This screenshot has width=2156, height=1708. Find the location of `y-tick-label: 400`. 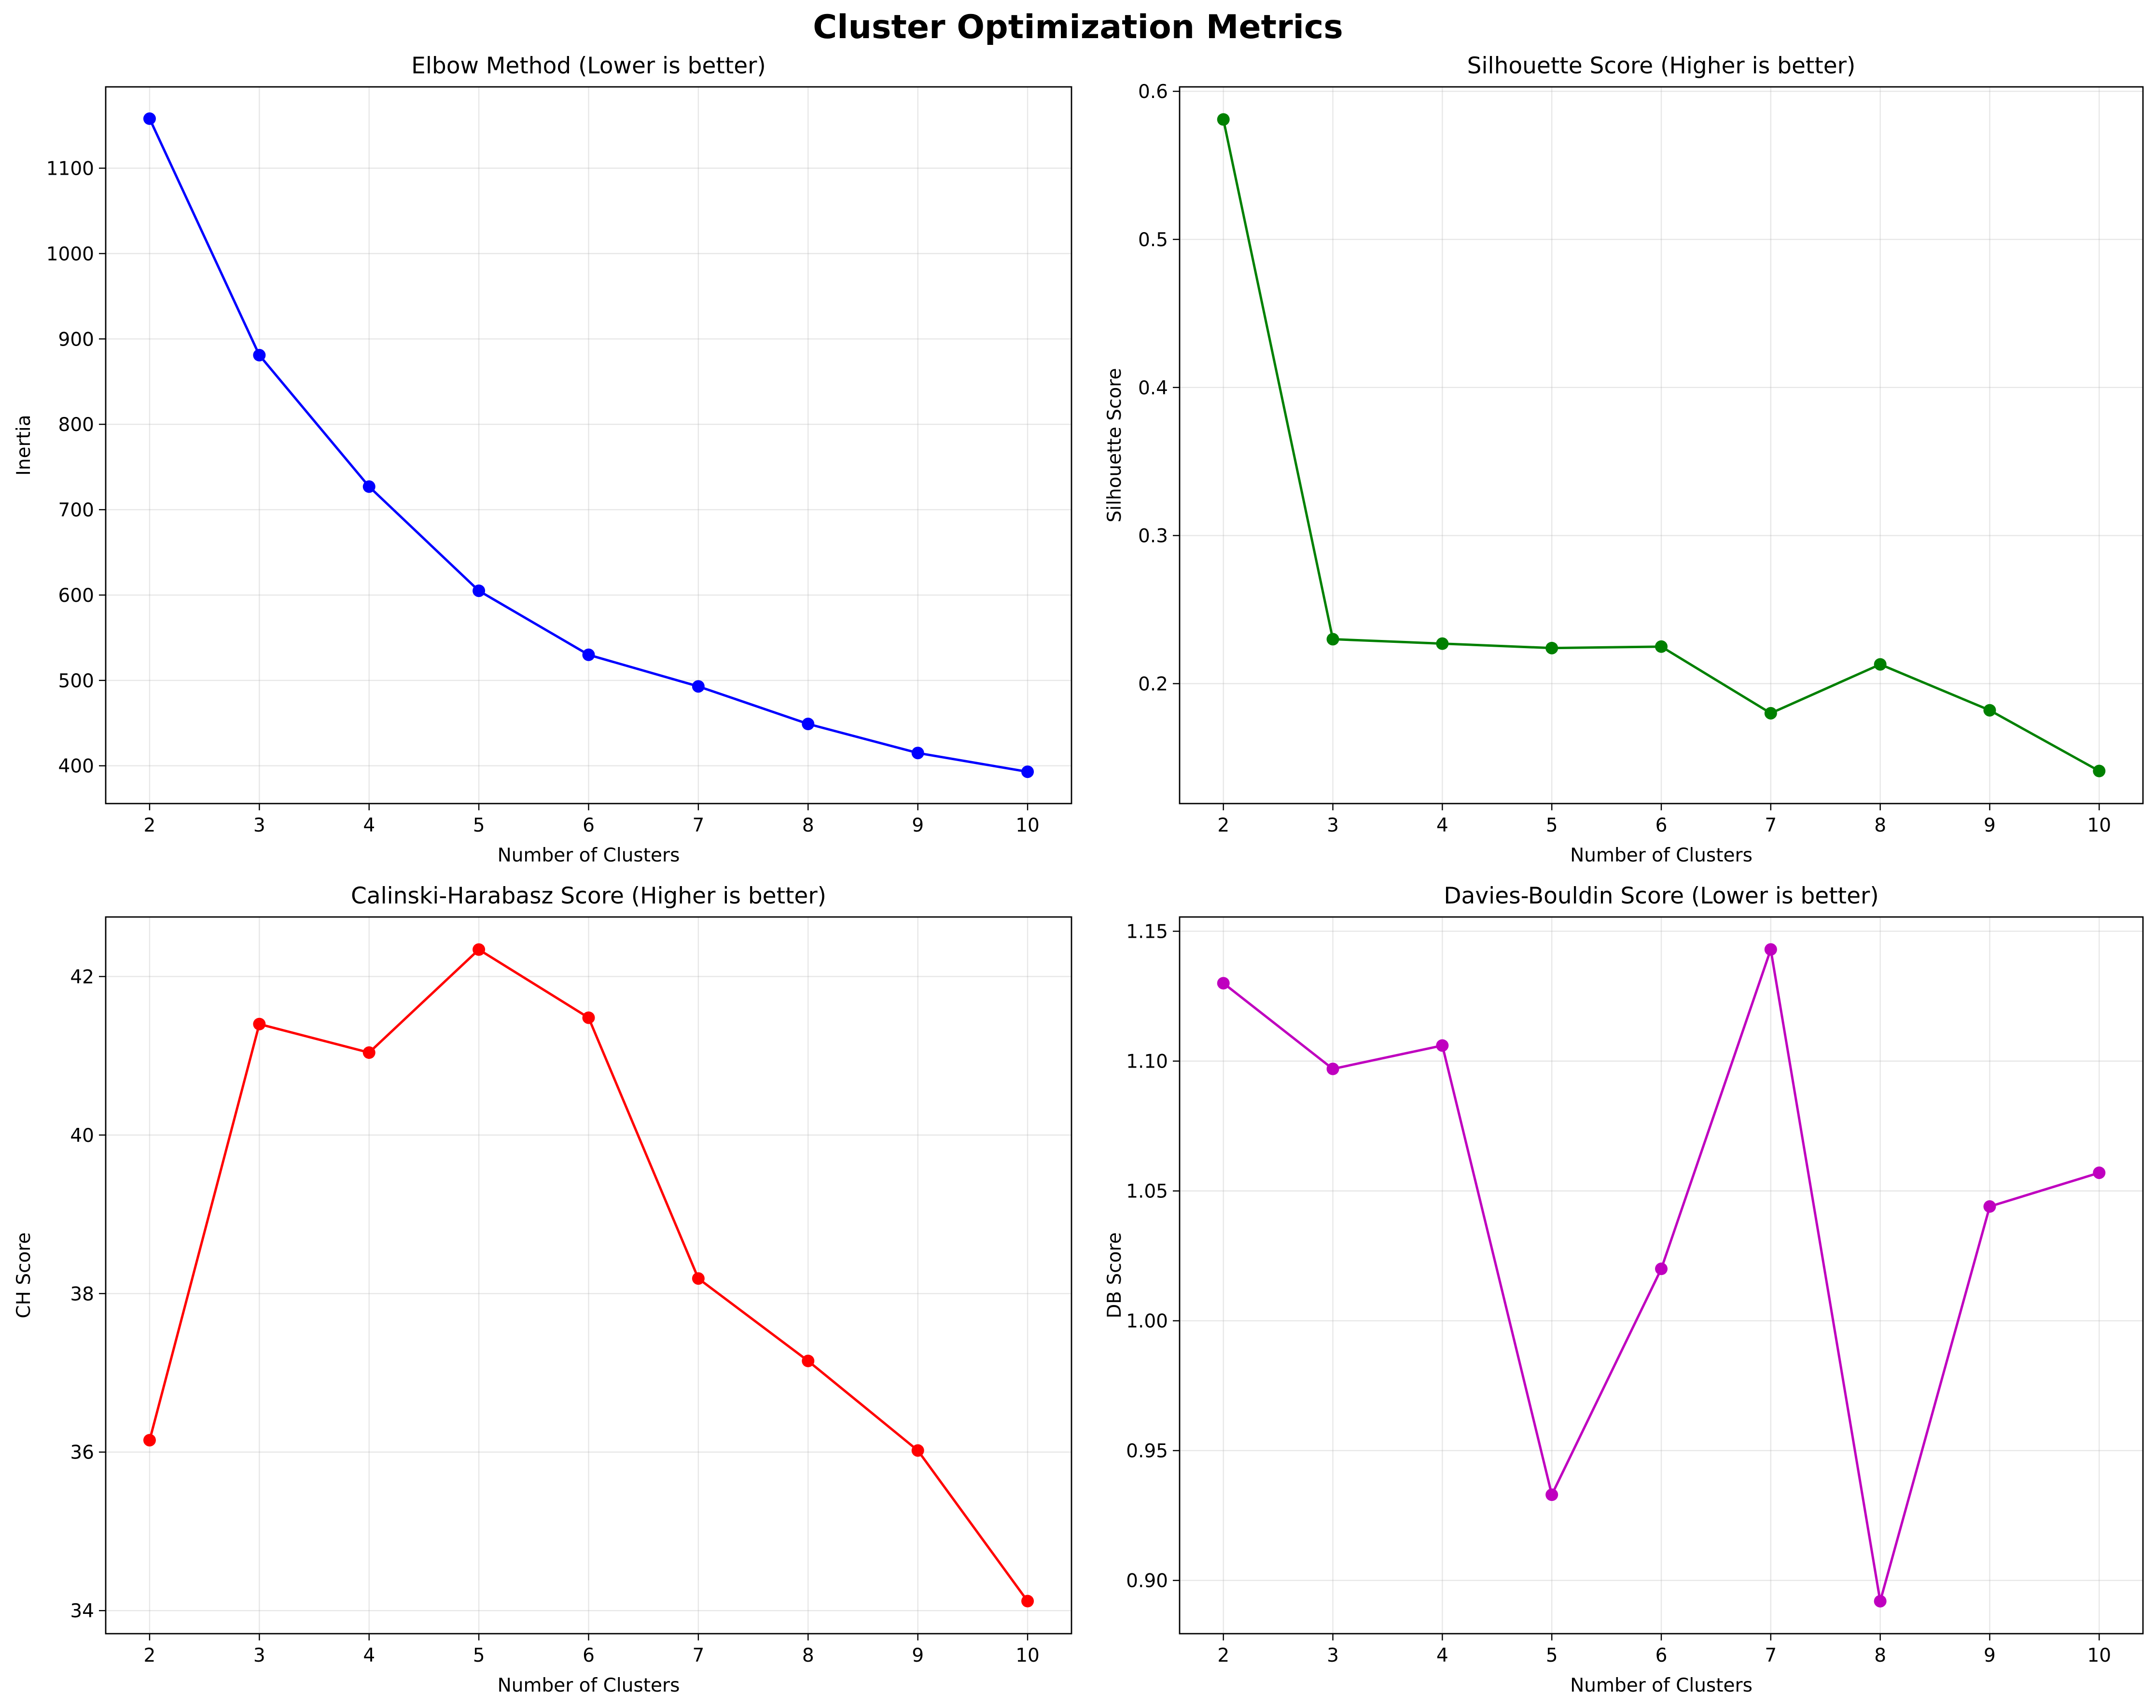

y-tick-label: 400 is located at coordinates (76, 767).